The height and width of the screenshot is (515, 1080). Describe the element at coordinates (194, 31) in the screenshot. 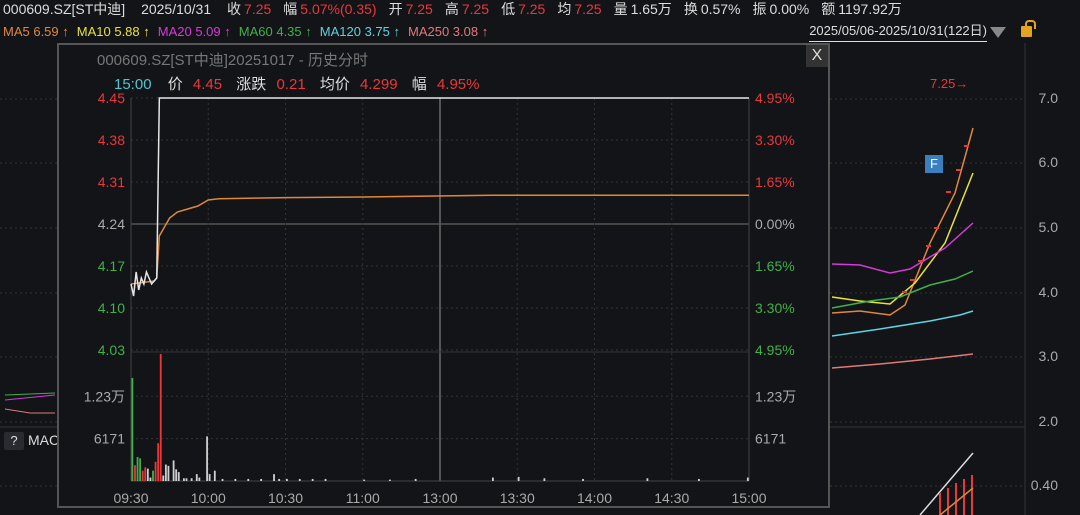

I see `ma-item: MA20 5.09 ↑` at that location.